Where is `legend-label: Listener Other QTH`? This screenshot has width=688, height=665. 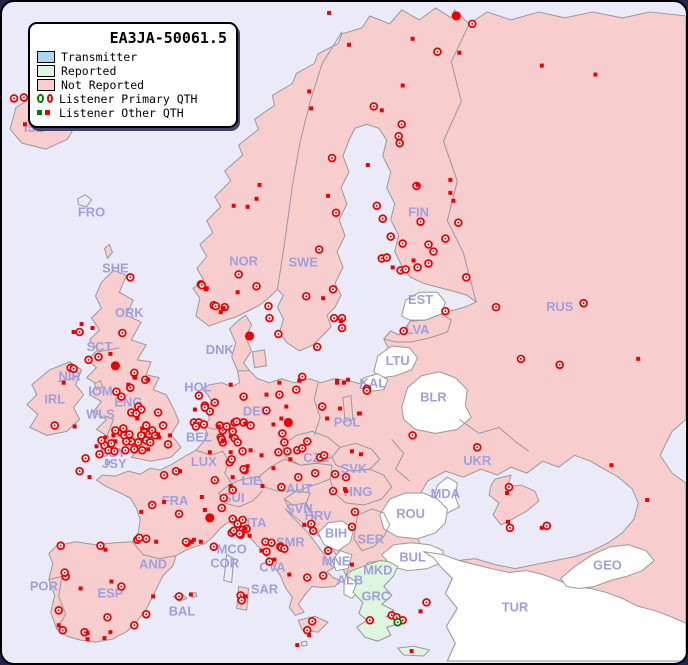
legend-label: Listener Other QTH is located at coordinates (121, 112).